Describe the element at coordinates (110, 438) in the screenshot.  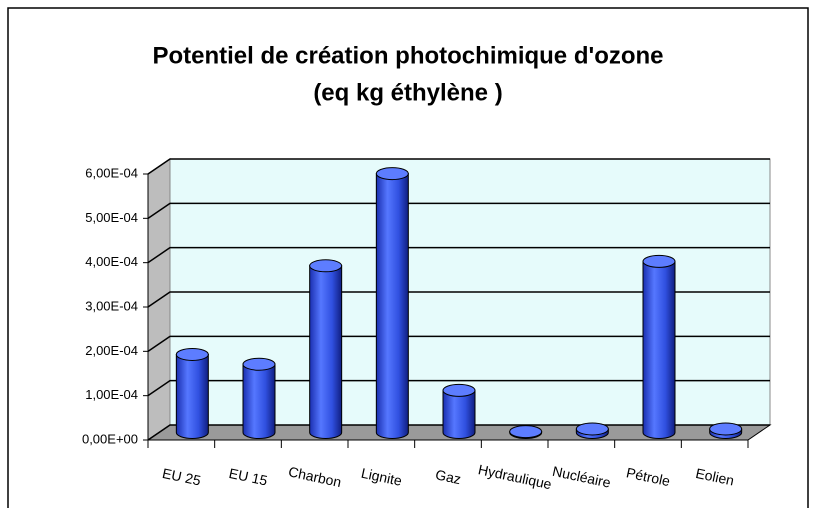
I see `y-tick-label: 0,00E+00` at that location.